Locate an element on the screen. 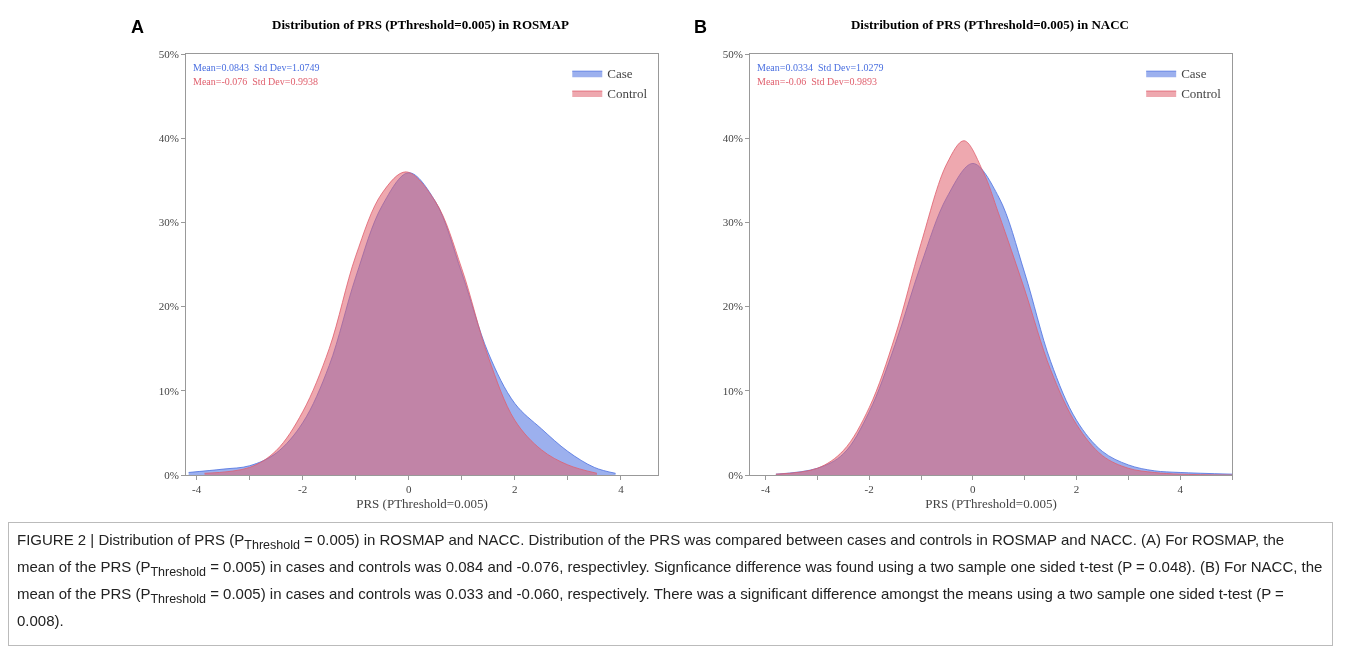 The height and width of the screenshot is (652, 1355). text: A is located at coordinates (137, 27).